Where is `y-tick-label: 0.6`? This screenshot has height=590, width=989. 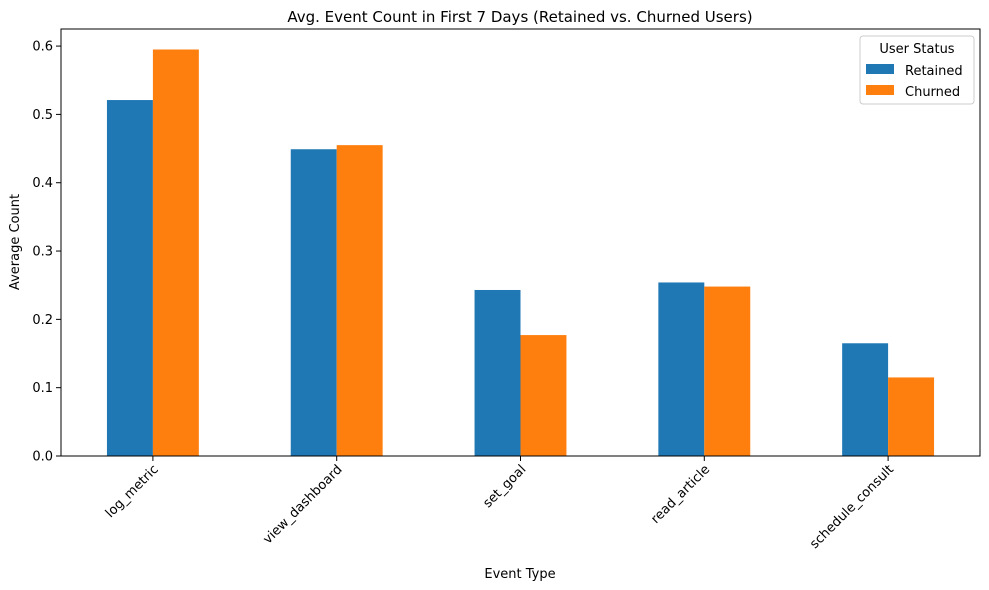
y-tick-label: 0.6 is located at coordinates (42, 47).